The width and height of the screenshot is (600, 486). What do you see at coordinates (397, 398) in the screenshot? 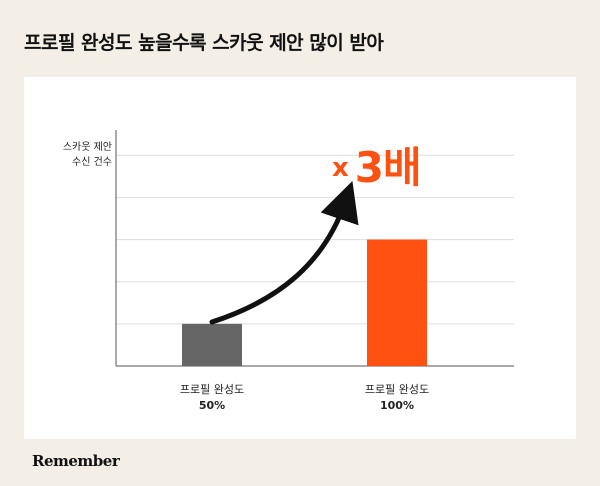
I see `x-label-100: 프로필 완성도 100%` at bounding box center [397, 398].